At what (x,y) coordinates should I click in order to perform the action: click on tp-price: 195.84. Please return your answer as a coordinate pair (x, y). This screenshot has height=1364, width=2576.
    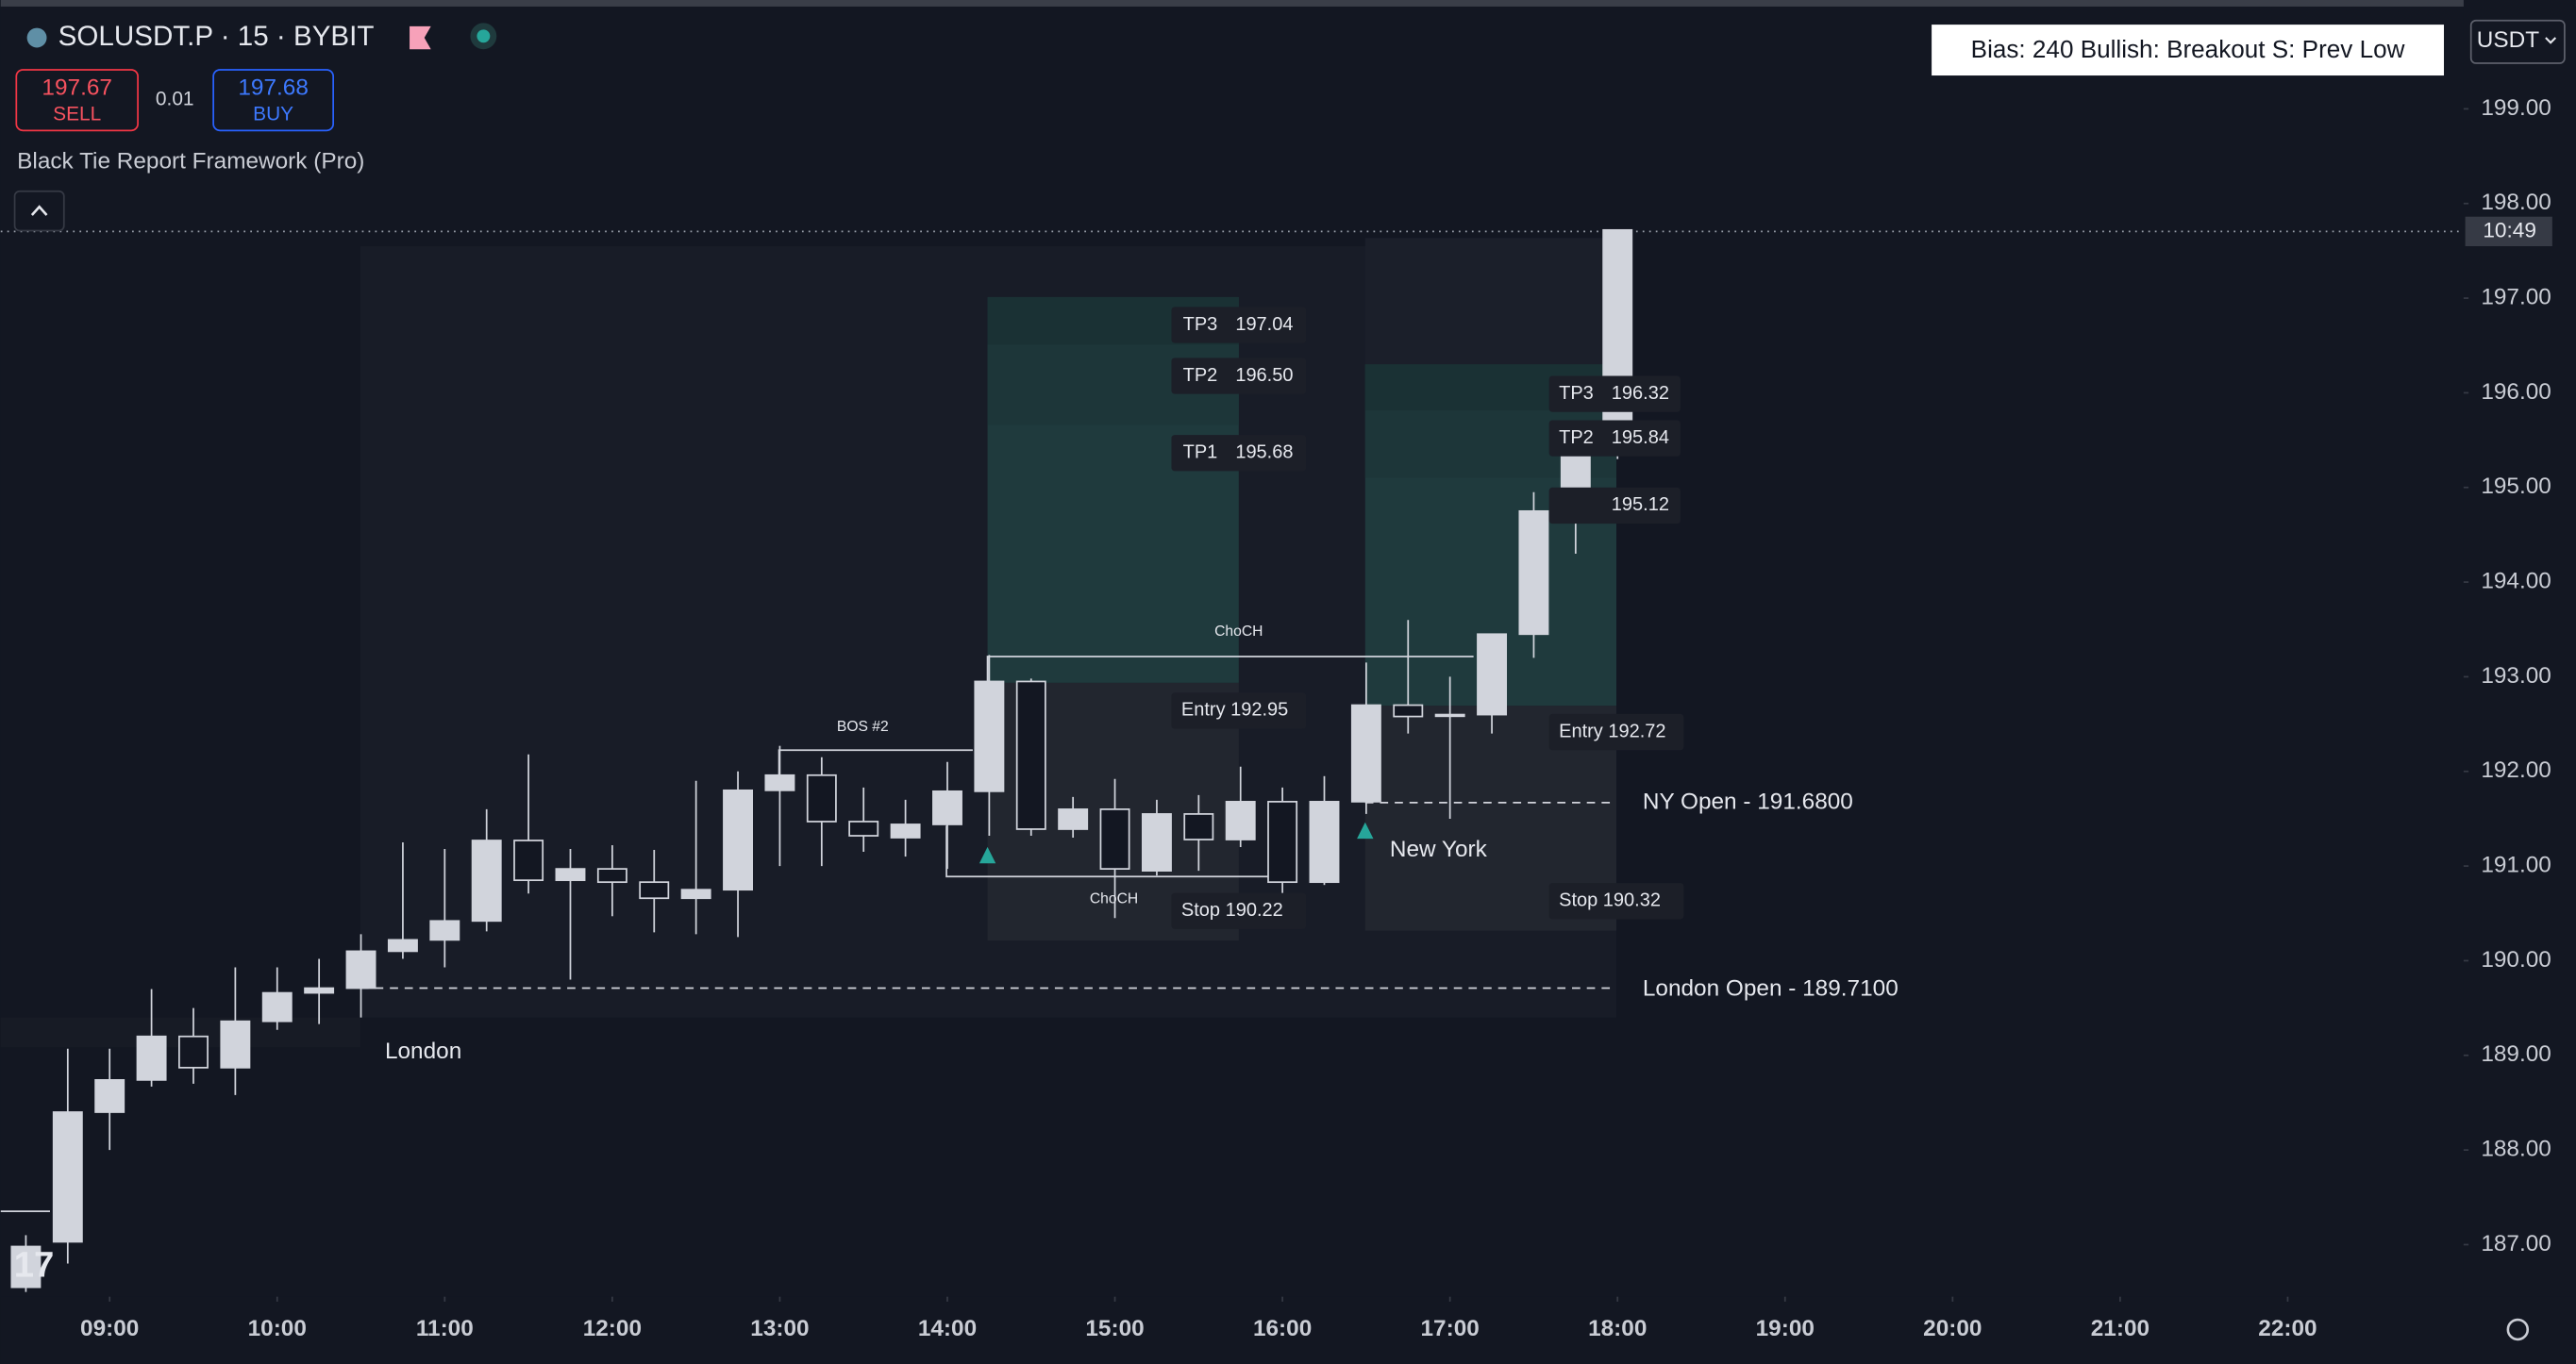
    Looking at the image, I should click on (1640, 437).